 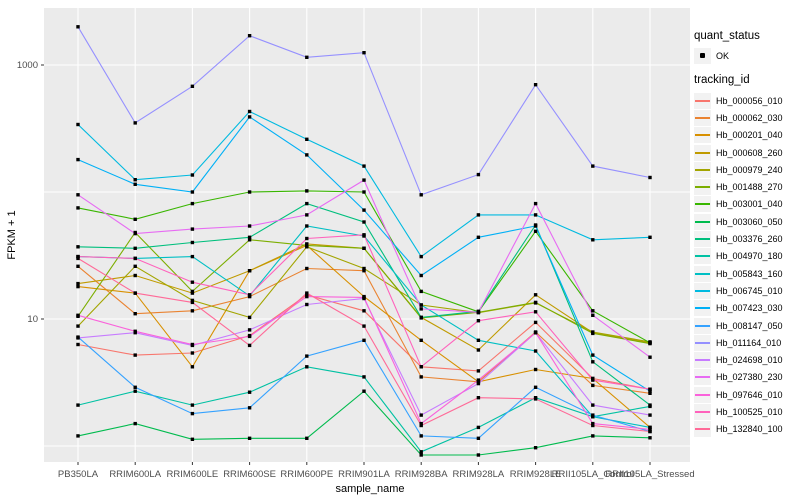 I want to click on legend-item-label: Hb_003001_040, so click(x=749, y=204).